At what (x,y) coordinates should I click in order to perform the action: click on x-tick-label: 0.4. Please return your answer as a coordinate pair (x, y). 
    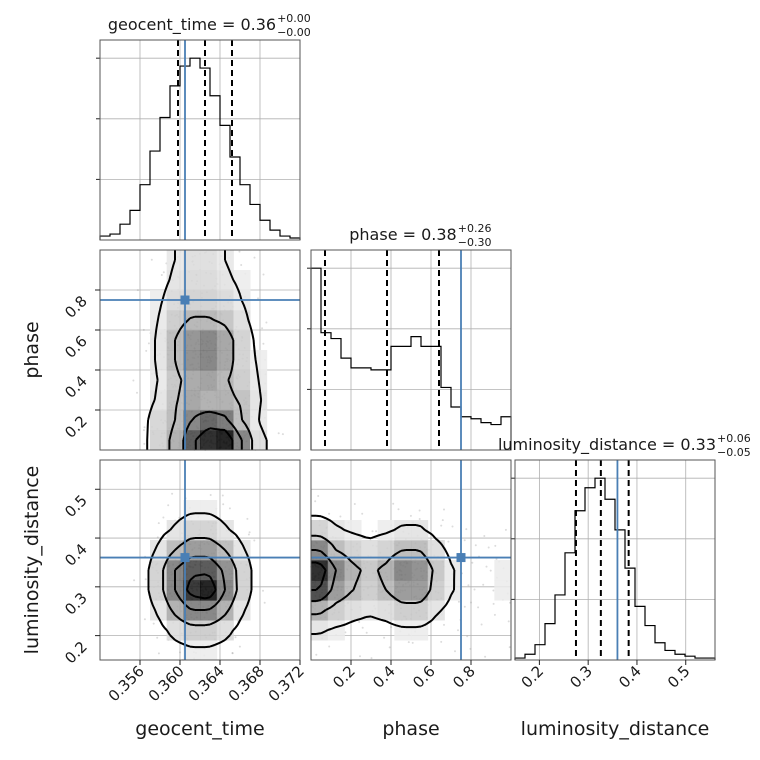
    Looking at the image, I should click on (630, 677).